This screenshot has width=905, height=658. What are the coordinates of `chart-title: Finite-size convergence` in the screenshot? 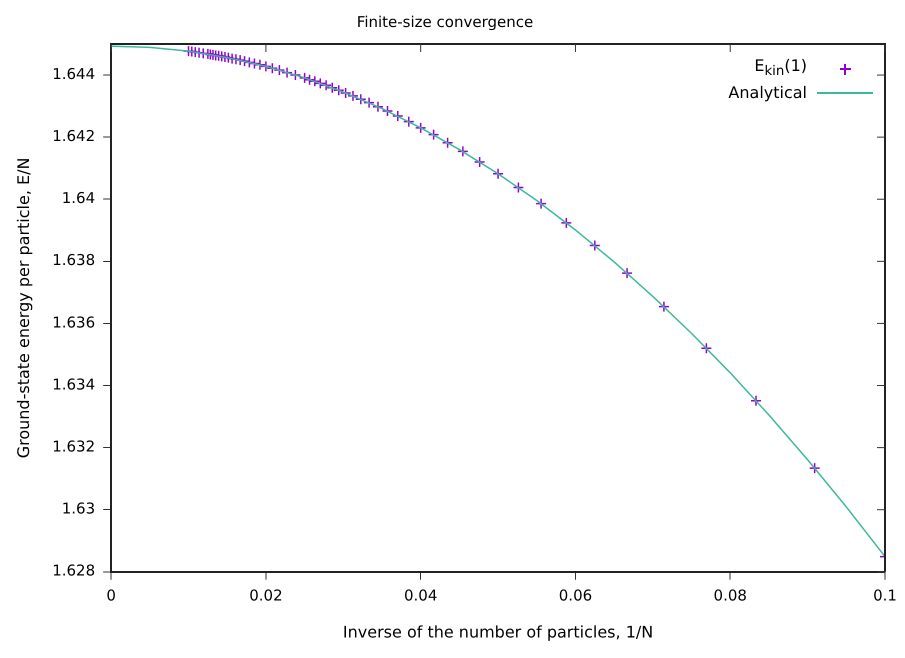 It's located at (445, 21).